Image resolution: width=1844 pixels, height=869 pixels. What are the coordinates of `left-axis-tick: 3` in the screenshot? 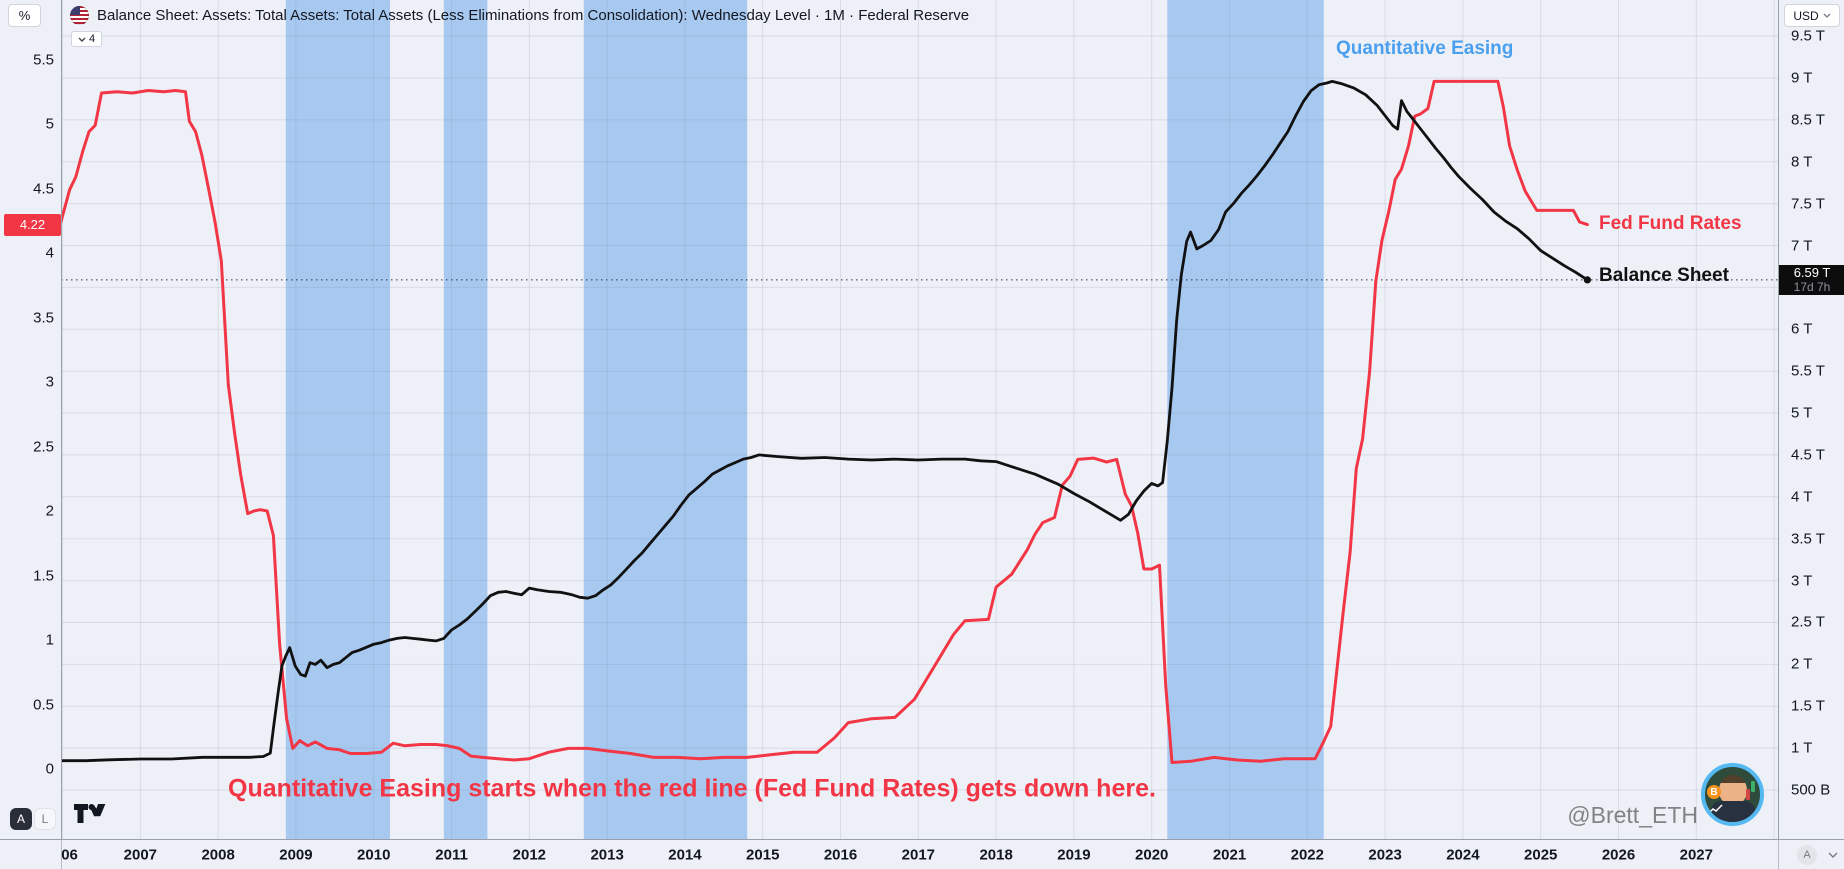 It's located at (49, 382).